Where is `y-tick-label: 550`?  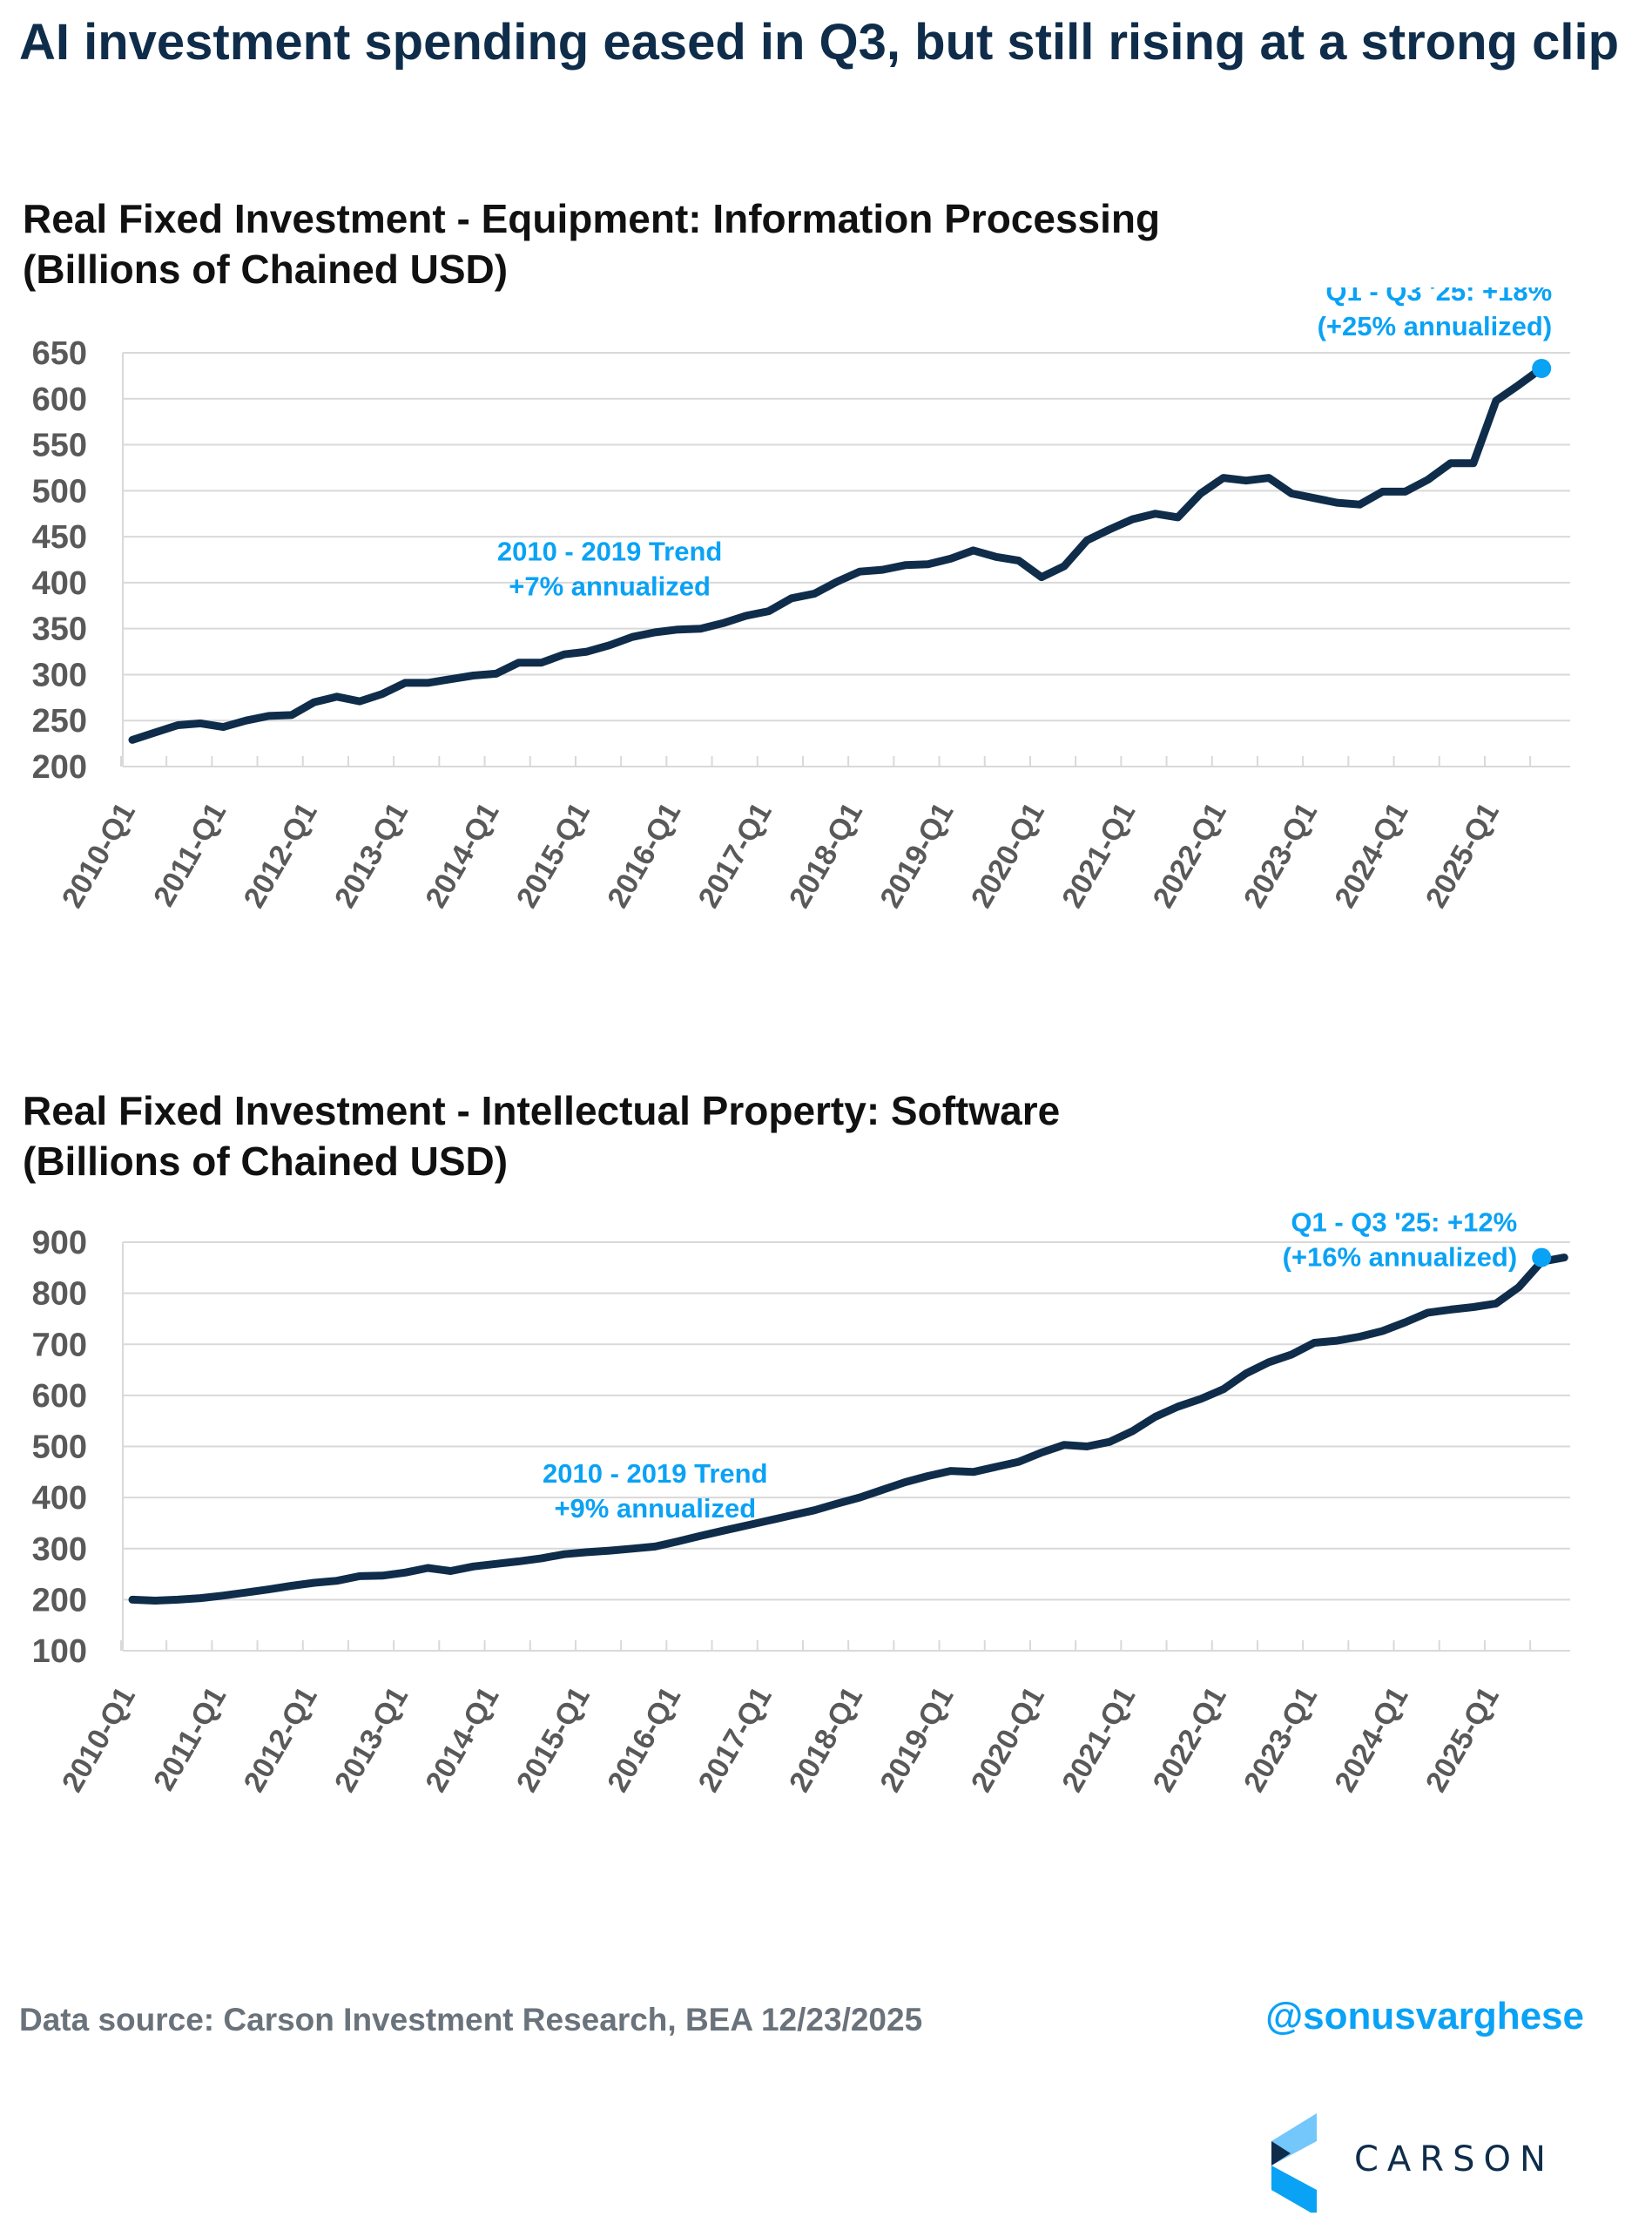
y-tick-label: 550 is located at coordinates (59, 446).